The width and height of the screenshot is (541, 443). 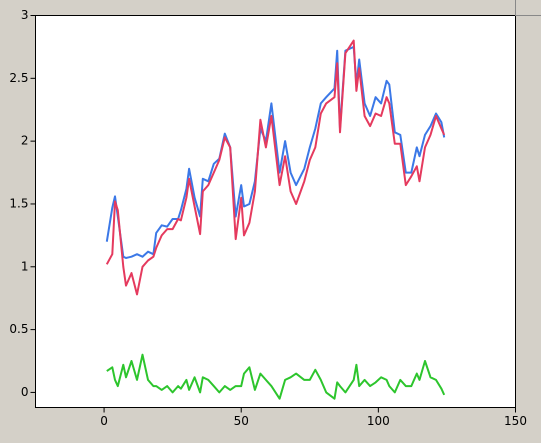 I want to click on x-tick-label: 150, so click(x=515, y=421).